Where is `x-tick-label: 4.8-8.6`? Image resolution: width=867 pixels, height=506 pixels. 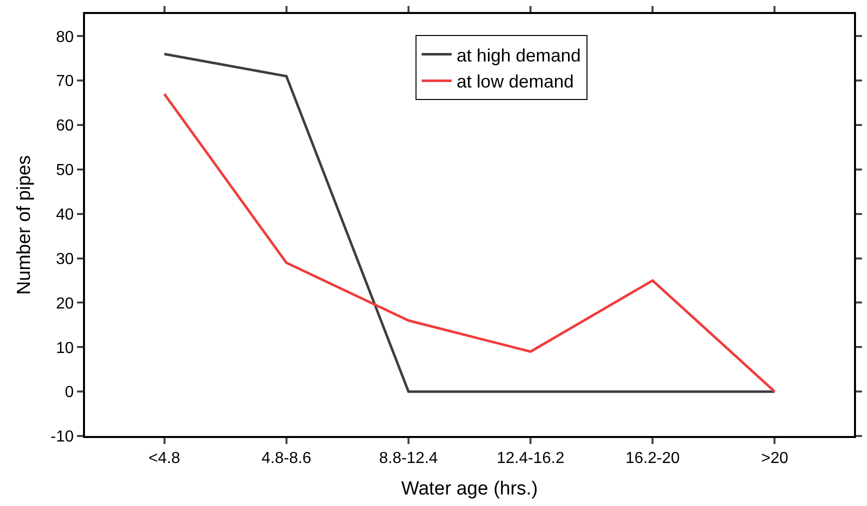
x-tick-label: 4.8-8.6 is located at coordinates (286, 459).